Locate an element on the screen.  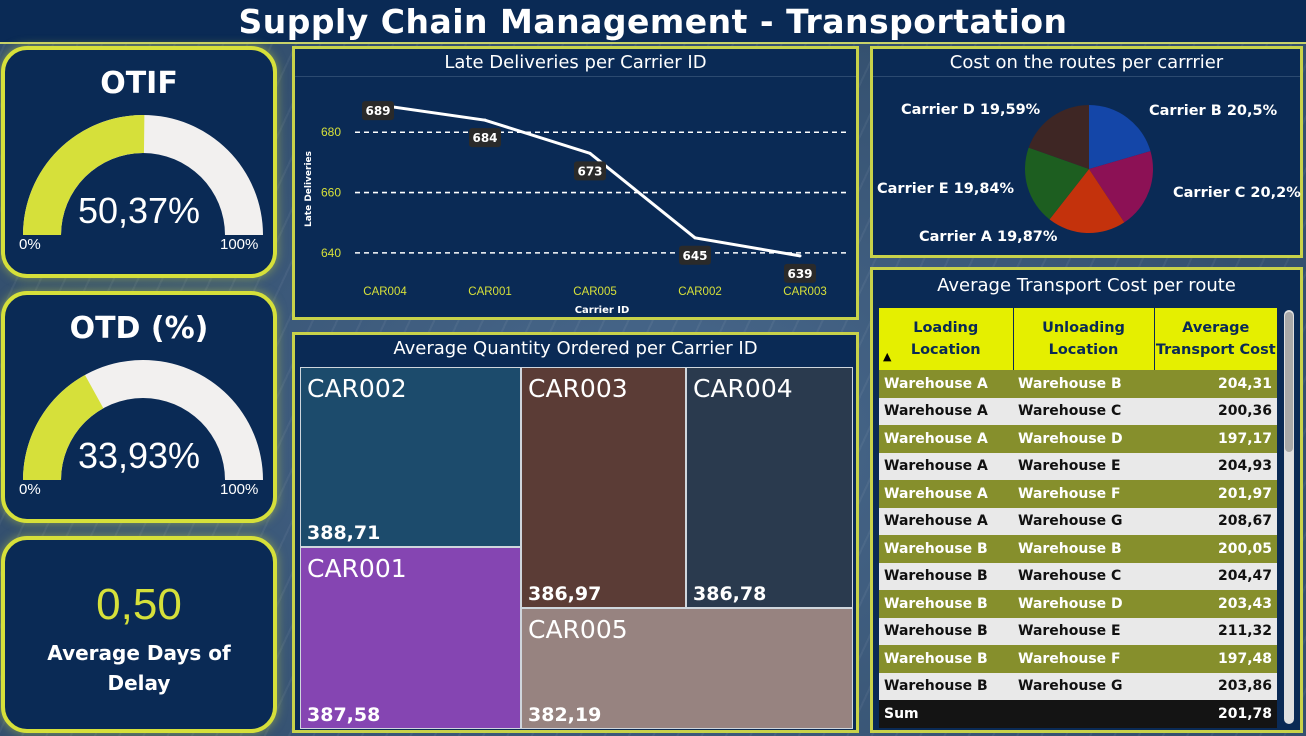
table-row: Warehouse A Warehouse D 197,17 is located at coordinates (1078, 439).